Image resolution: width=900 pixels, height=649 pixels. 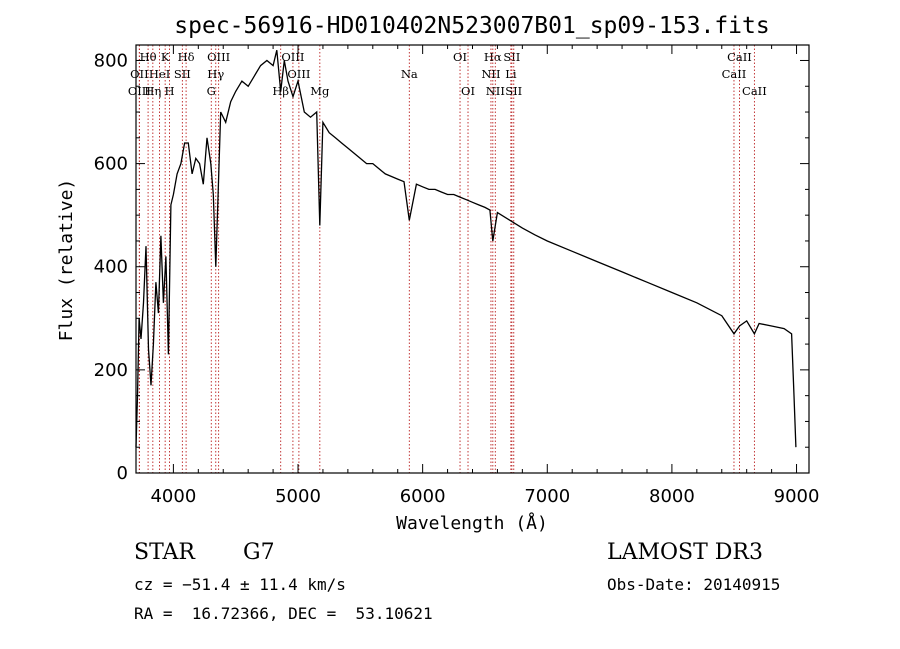 I want to click on line-label-5: OI, so click(x=460, y=57).